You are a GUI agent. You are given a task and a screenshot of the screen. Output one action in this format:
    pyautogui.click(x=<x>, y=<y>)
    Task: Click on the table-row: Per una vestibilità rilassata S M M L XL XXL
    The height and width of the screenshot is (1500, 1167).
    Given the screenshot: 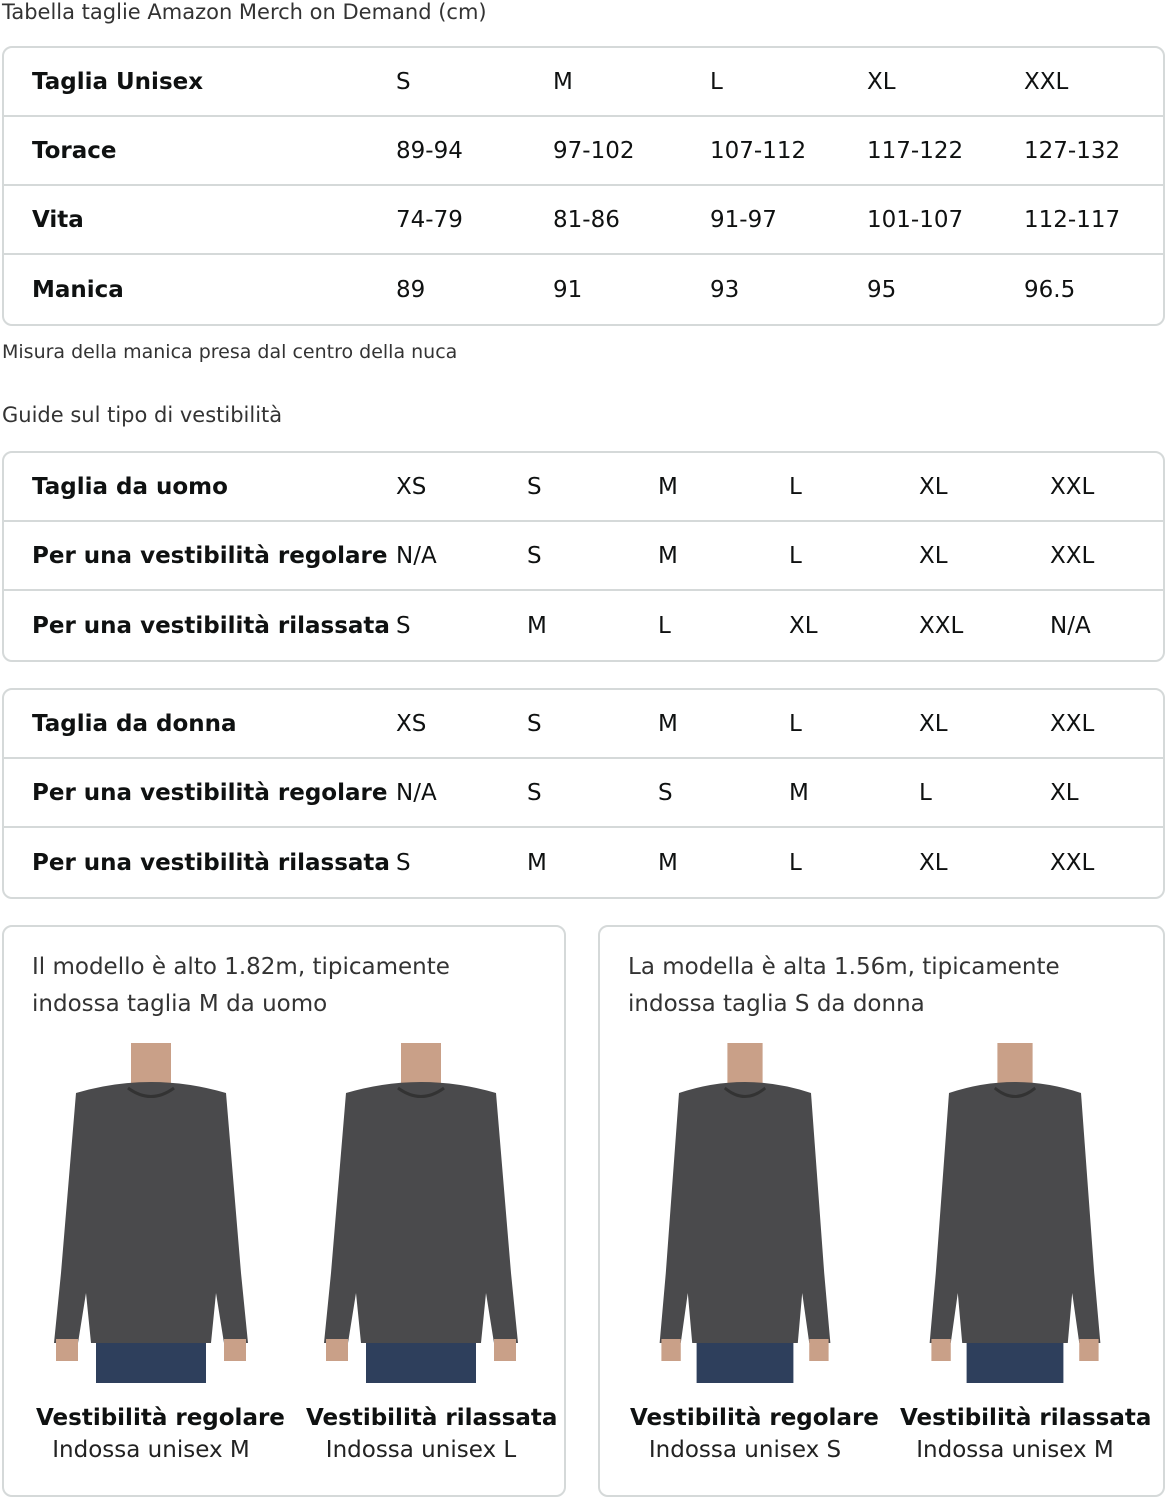 What is the action you would take?
    pyautogui.click(x=583, y=862)
    